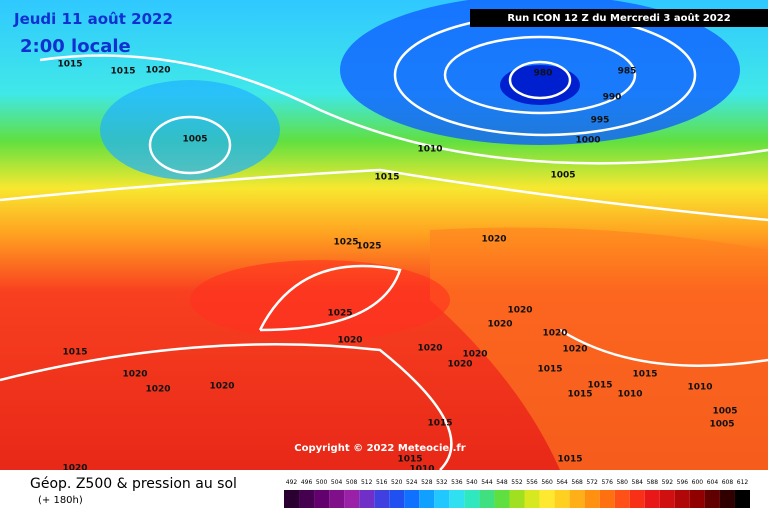 This screenshot has width=768, height=512. What do you see at coordinates (562, 482) in the screenshot?
I see `colorbar-tick-label: 564` at bounding box center [562, 482].